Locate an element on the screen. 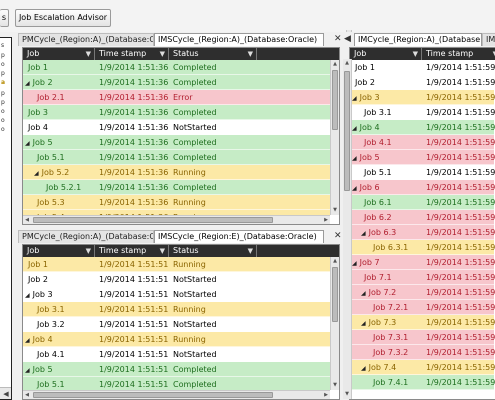 This screenshot has height=400, width=495. table-row: ◢Job 3 1/9/2014 1:51:59 PM is located at coordinates (422, 97).